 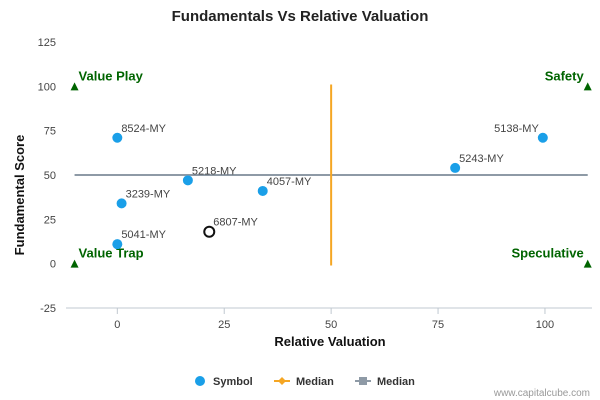 What do you see at coordinates (233, 382) in the screenshot?
I see `legend-symbol-label: Symbol` at bounding box center [233, 382].